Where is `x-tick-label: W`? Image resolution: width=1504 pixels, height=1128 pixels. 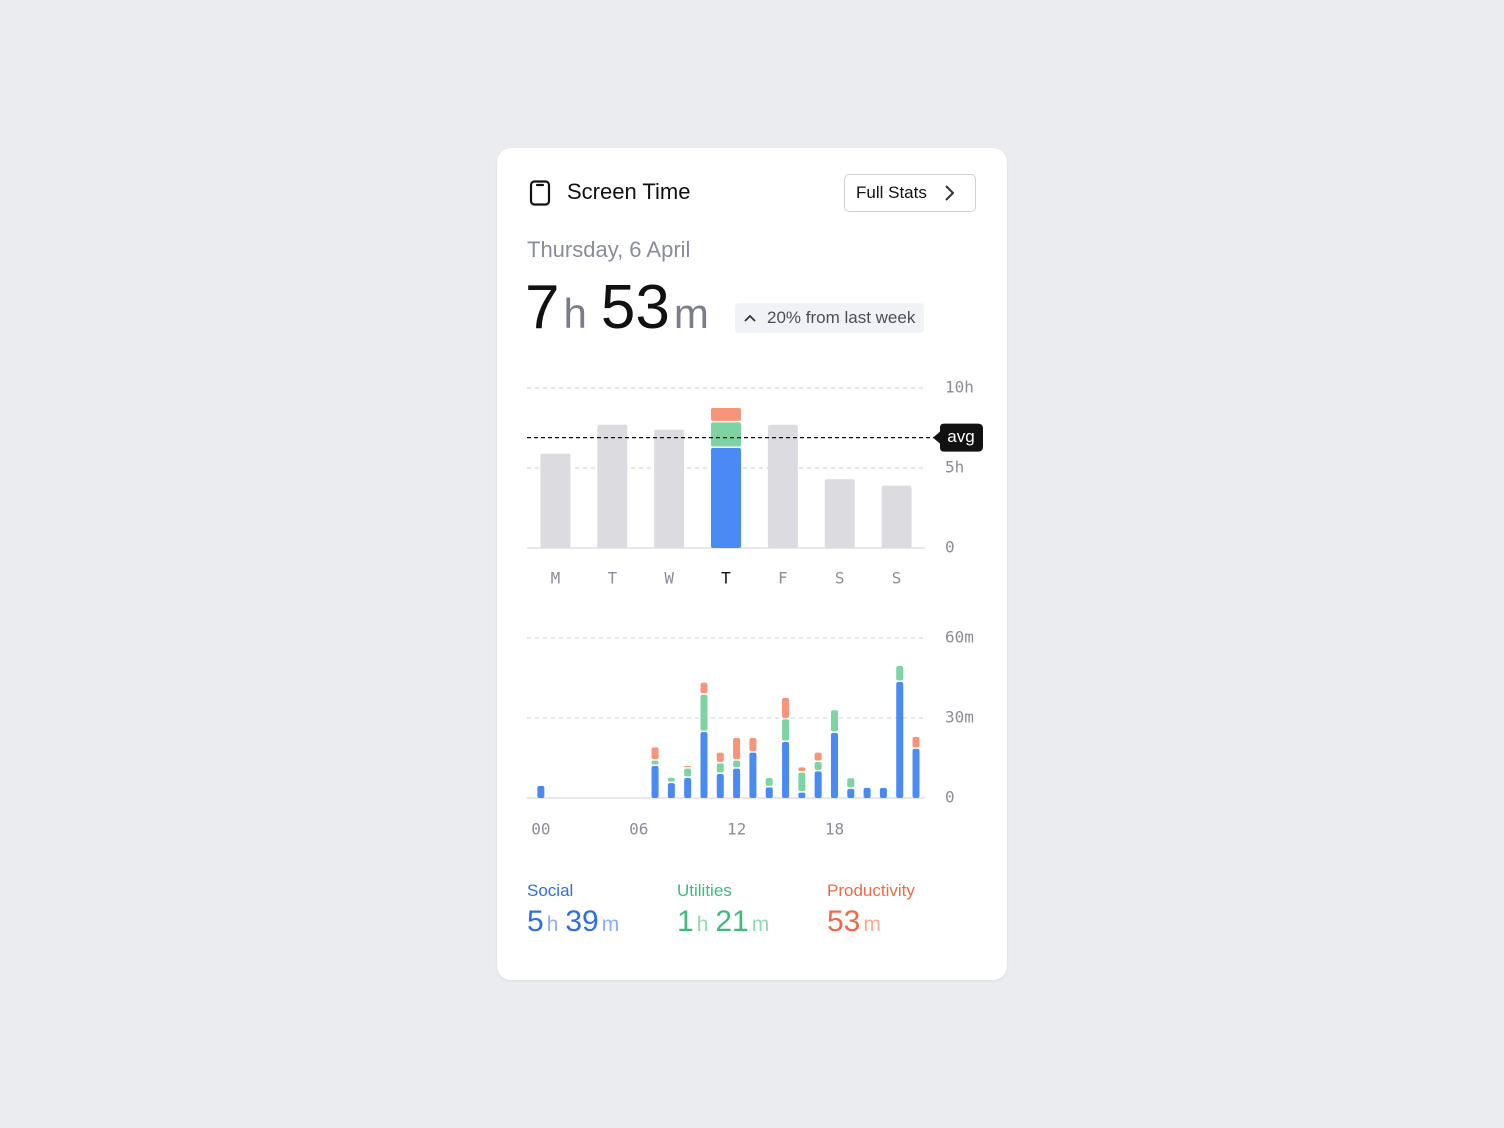 x-tick-label: W is located at coordinates (669, 578).